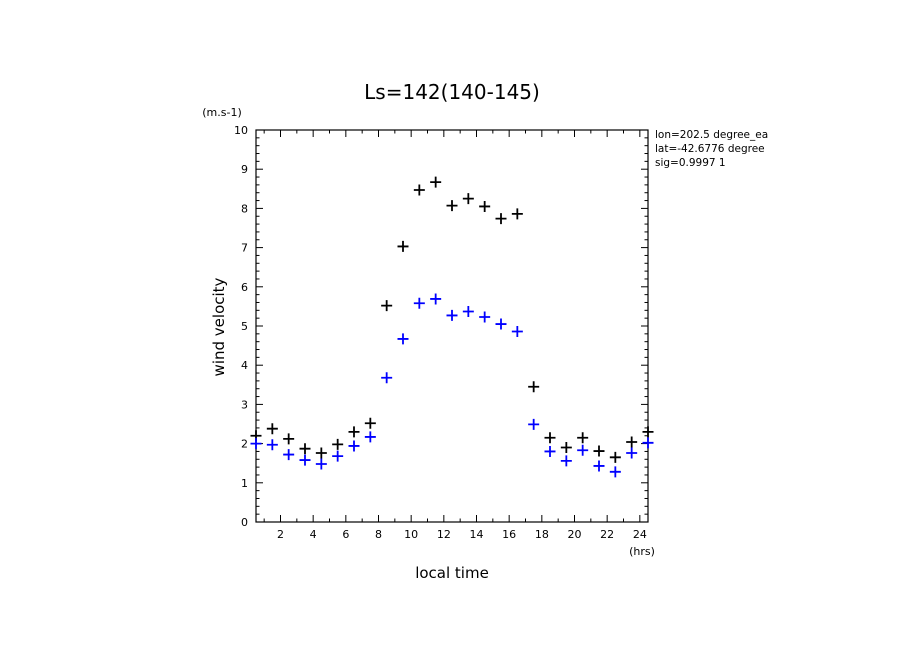 The height and width of the screenshot is (654, 904). What do you see at coordinates (509, 534) in the screenshot?
I see `x-tick-label-7: 16` at bounding box center [509, 534].